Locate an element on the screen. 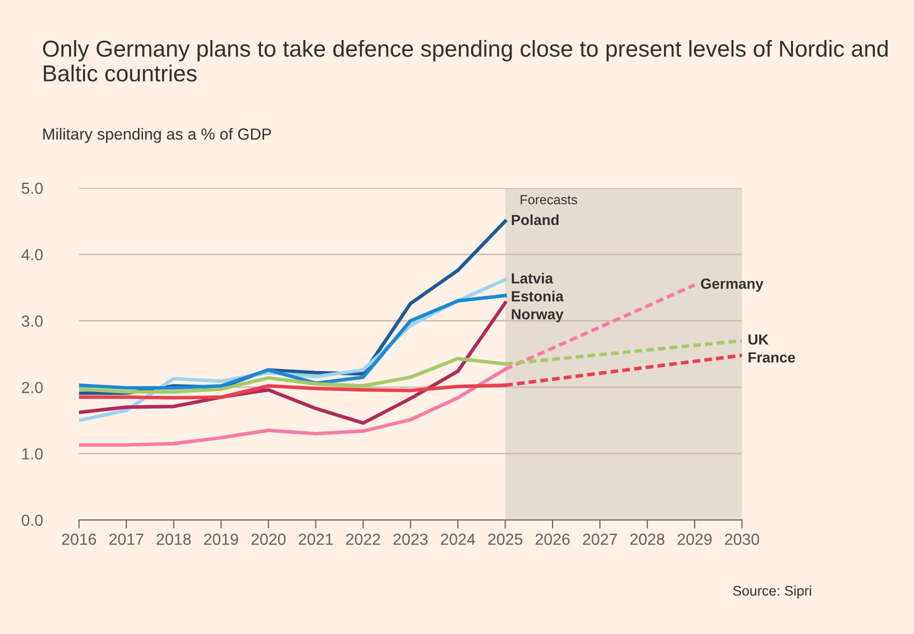 This screenshot has width=914, height=634. chart-title: Only Germany plans to take defence spending close to present levels of Nordic and Baltic countries is located at coordinates (465, 61).